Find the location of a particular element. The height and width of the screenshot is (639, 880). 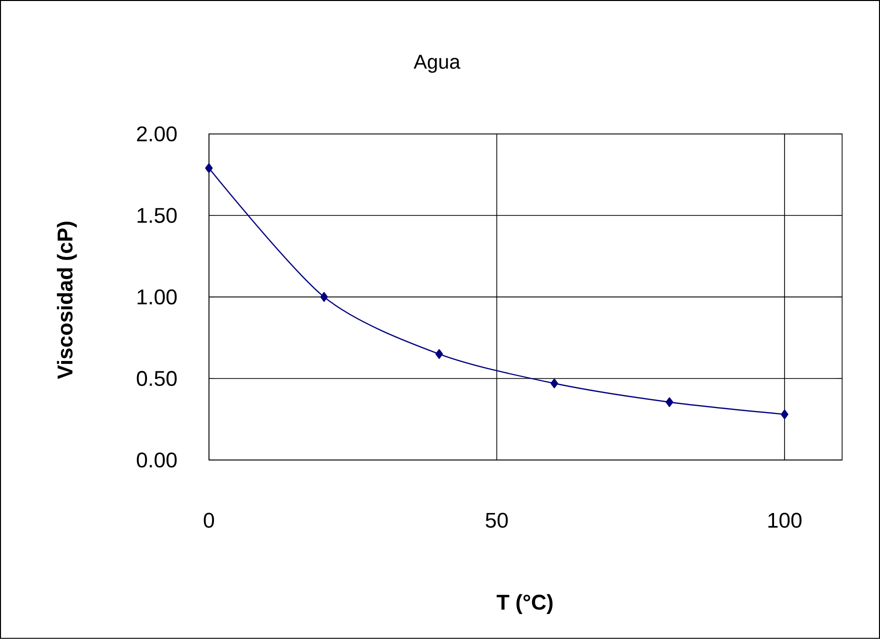

y-tick-label: 0.00 is located at coordinates (156, 460).